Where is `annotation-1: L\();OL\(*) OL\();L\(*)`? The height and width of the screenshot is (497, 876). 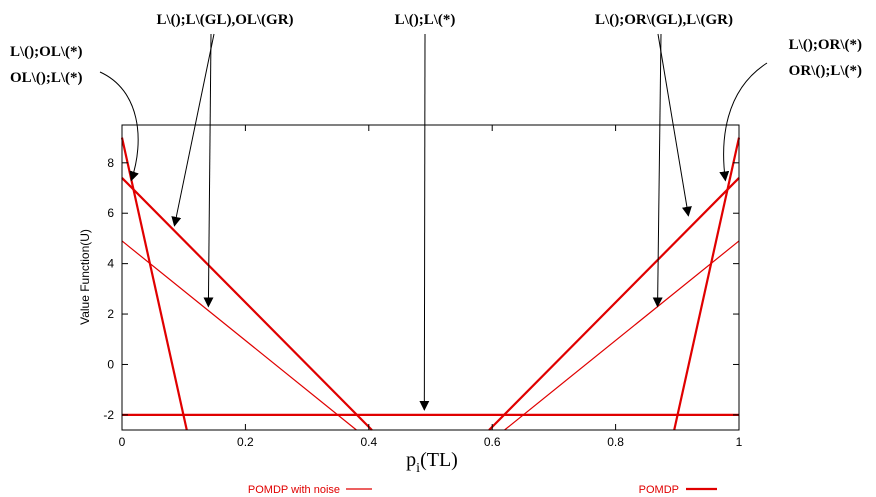 annotation-1: L\();OL\(*) OL\();L\(*) is located at coordinates (74, 113).